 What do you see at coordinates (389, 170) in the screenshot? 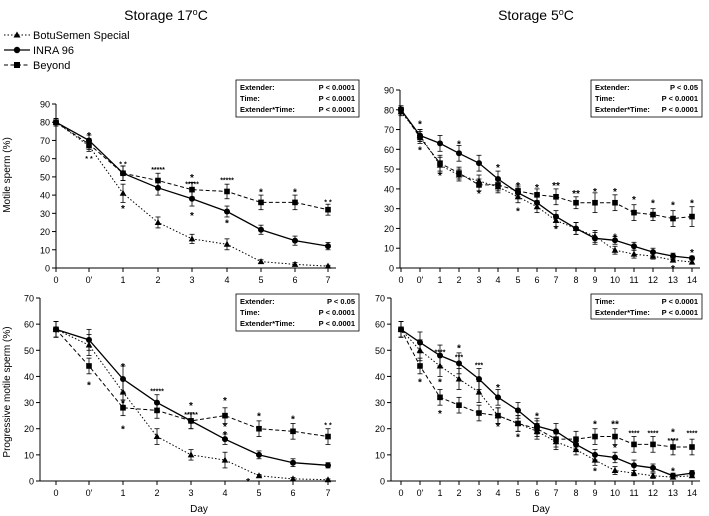
I see `y-tick-label: 50` at bounding box center [389, 170].